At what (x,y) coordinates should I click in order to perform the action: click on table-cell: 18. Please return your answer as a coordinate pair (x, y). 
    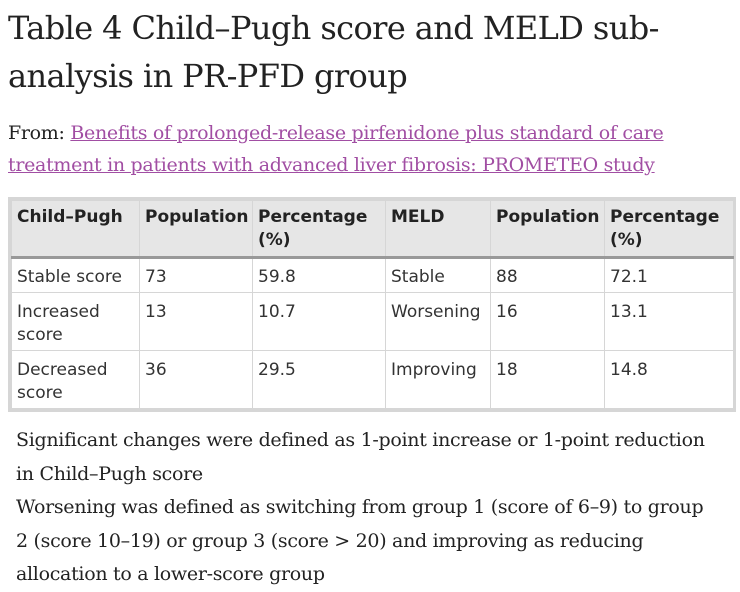
    Looking at the image, I should click on (547, 379).